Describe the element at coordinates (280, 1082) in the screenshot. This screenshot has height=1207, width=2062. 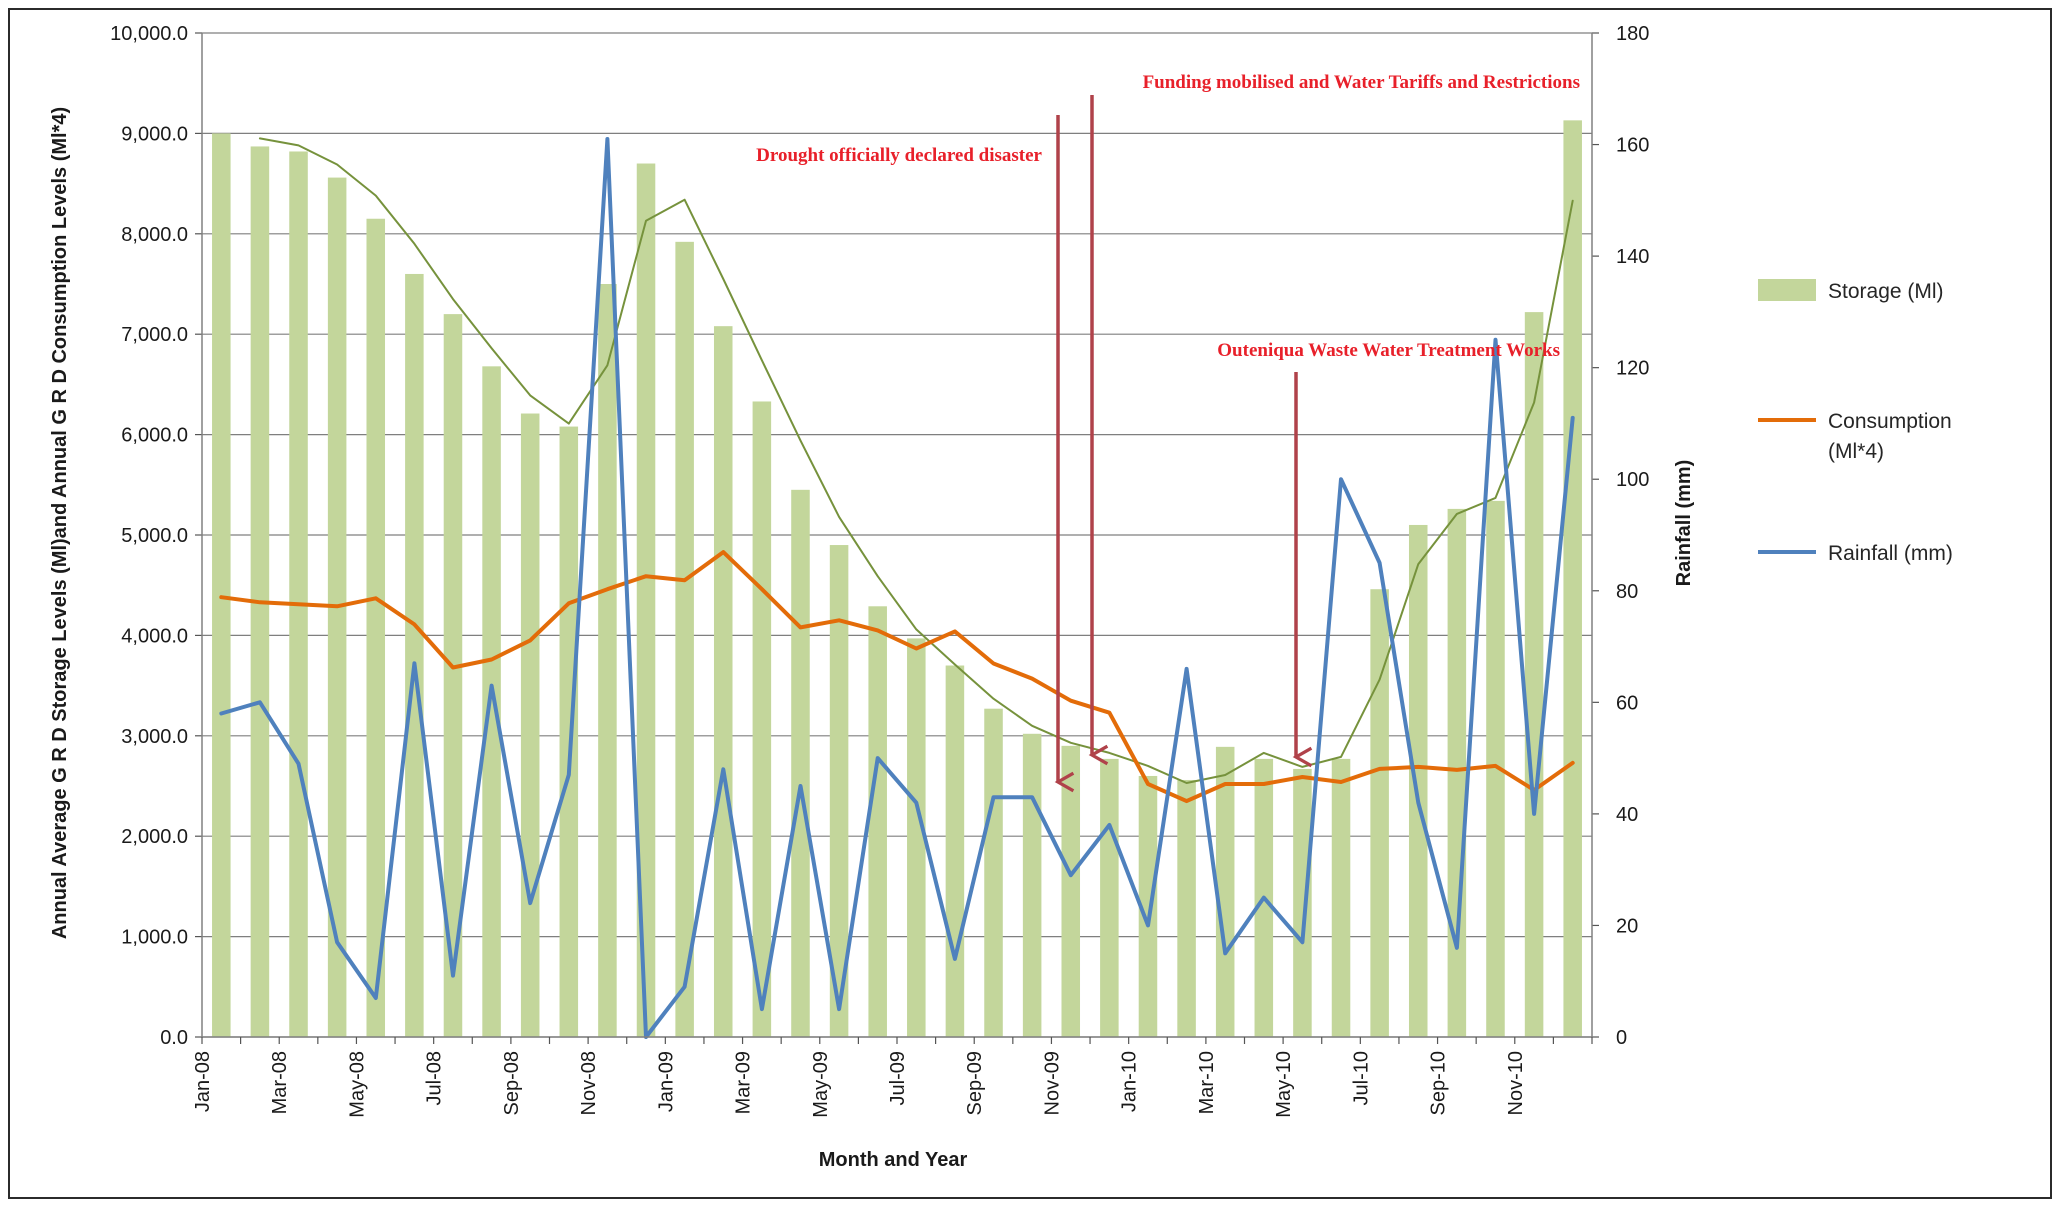
I see `x-tick-label: Mar-08` at that location.